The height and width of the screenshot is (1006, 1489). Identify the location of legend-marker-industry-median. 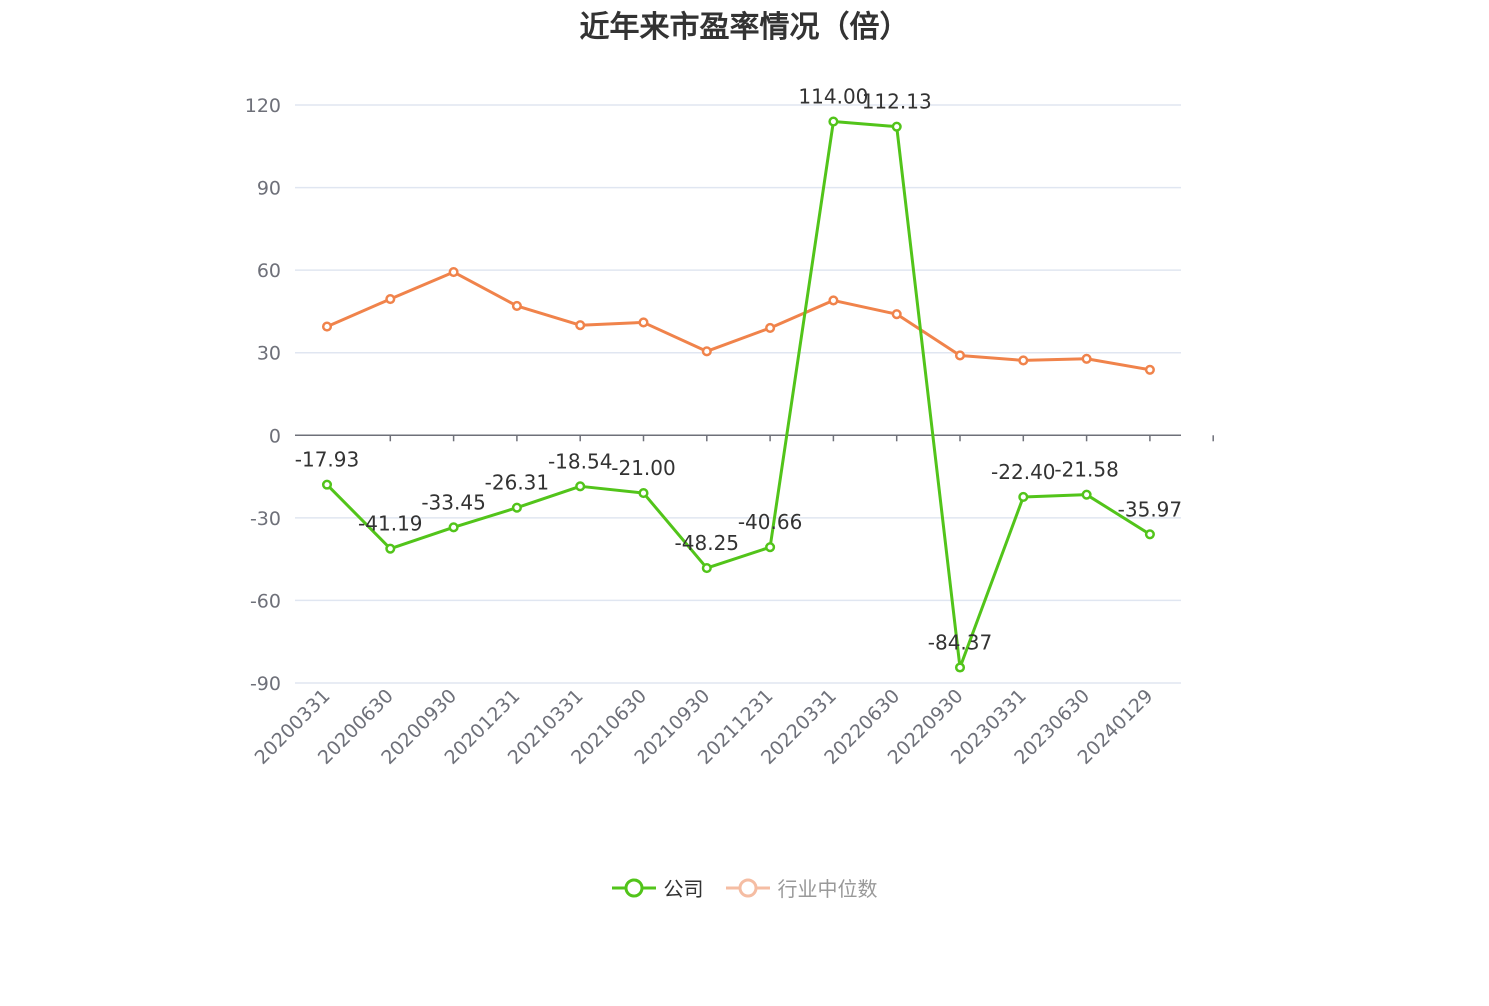
(747, 887).